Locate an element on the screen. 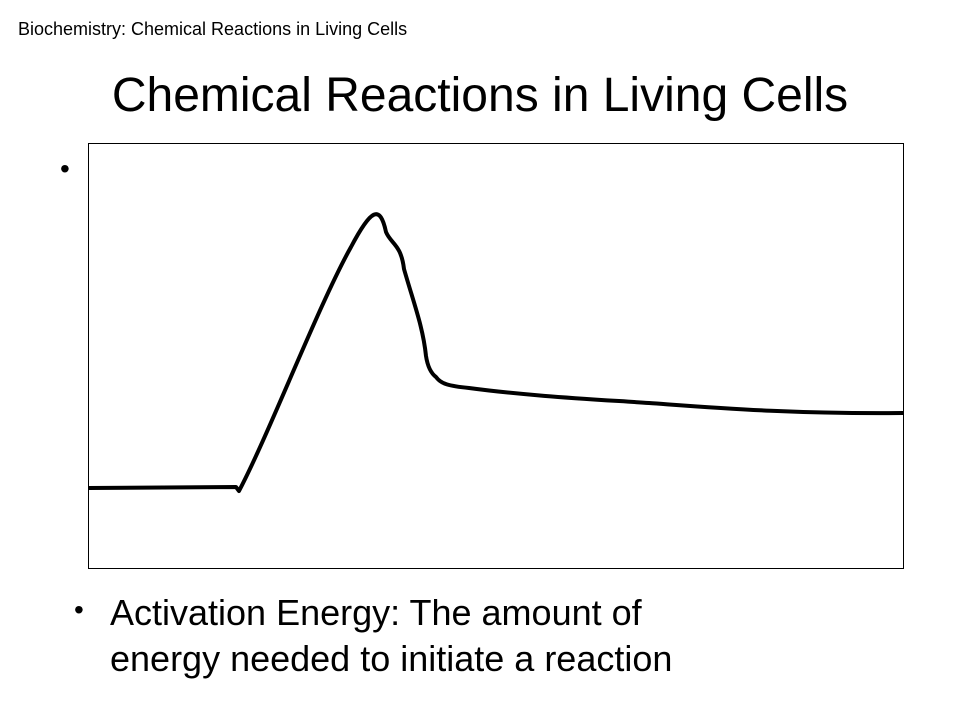  definition-line-1: Activation Energy: The amount of is located at coordinates (376, 612).